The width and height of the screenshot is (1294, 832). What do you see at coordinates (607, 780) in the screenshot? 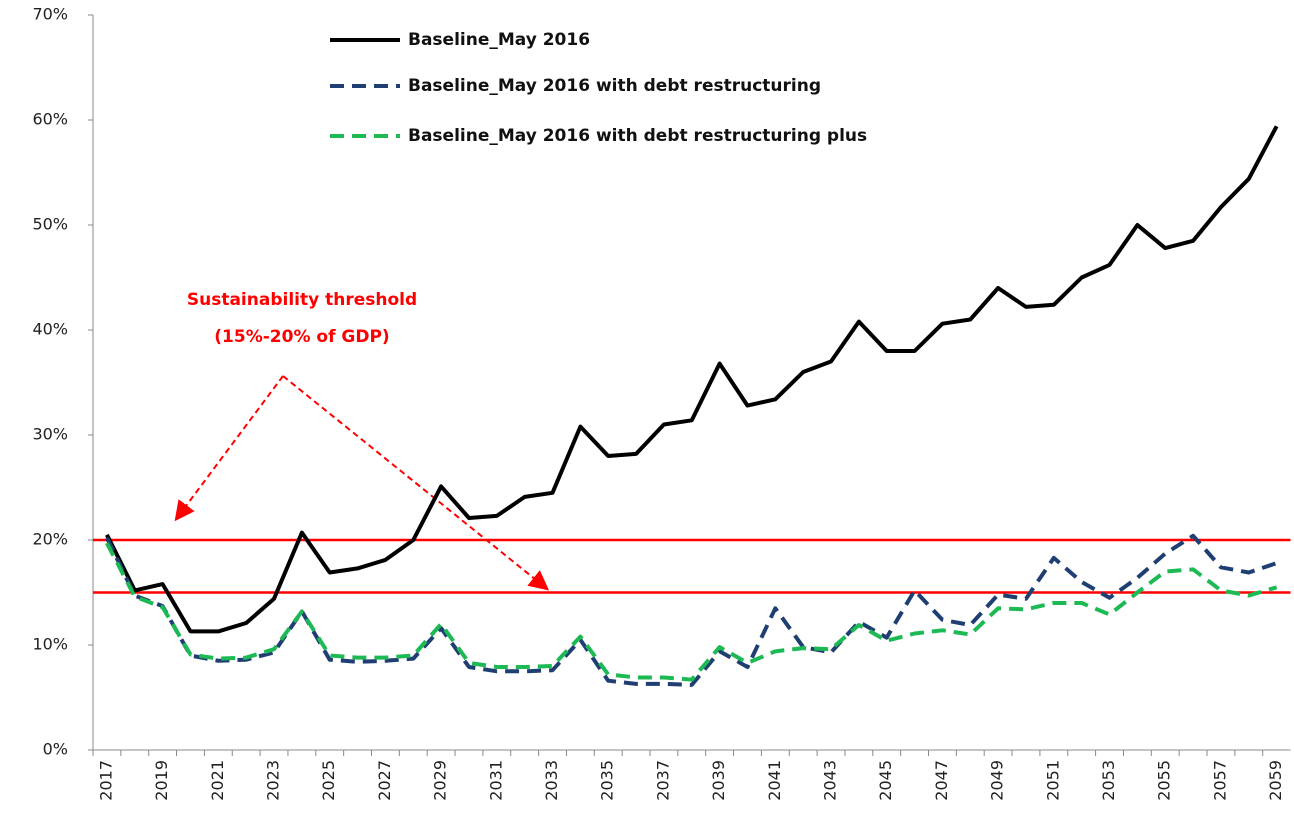
I see `x-tick-label: 2035` at bounding box center [607, 780].